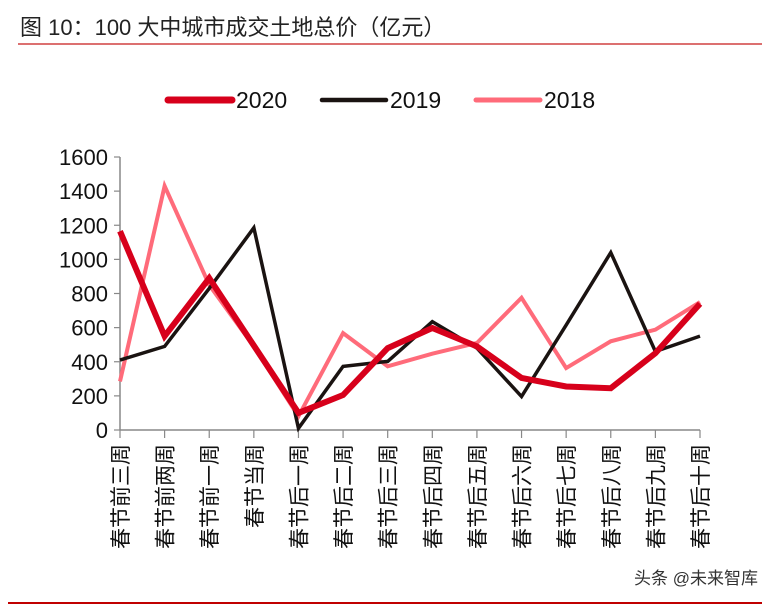 Image resolution: width=773 pixels, height=612 pixels. I want to click on chart-title: 图 10：100 大中城市成交土地总价（亿元）, so click(232, 27).